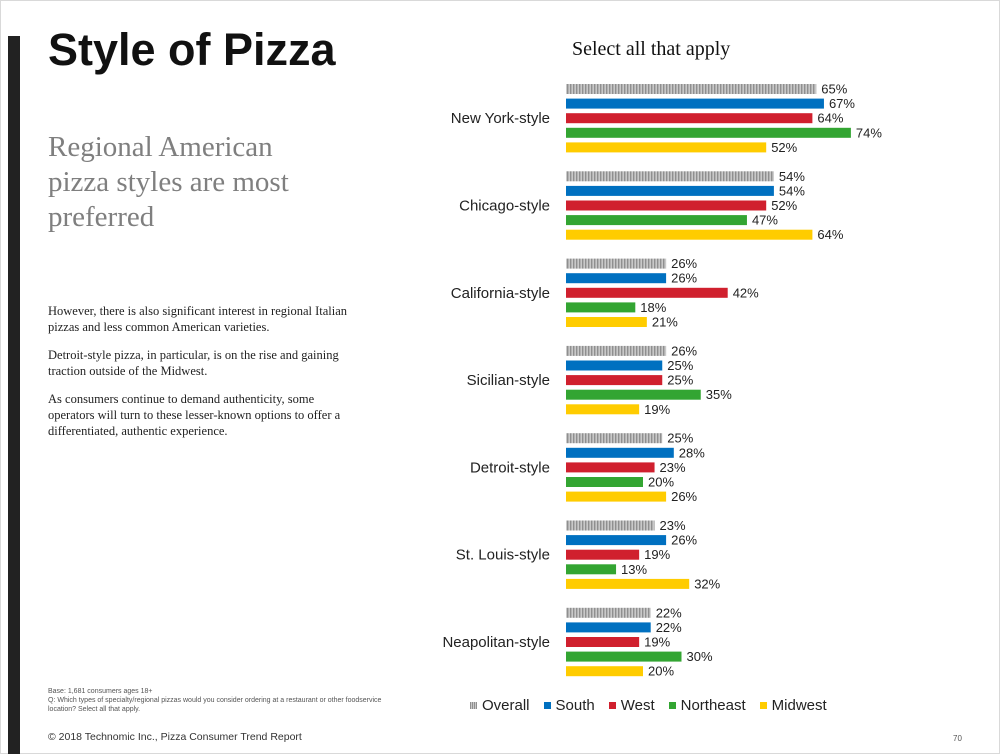  Describe the element at coordinates (765, 220) in the screenshot. I see `data-label: 47%` at that location.